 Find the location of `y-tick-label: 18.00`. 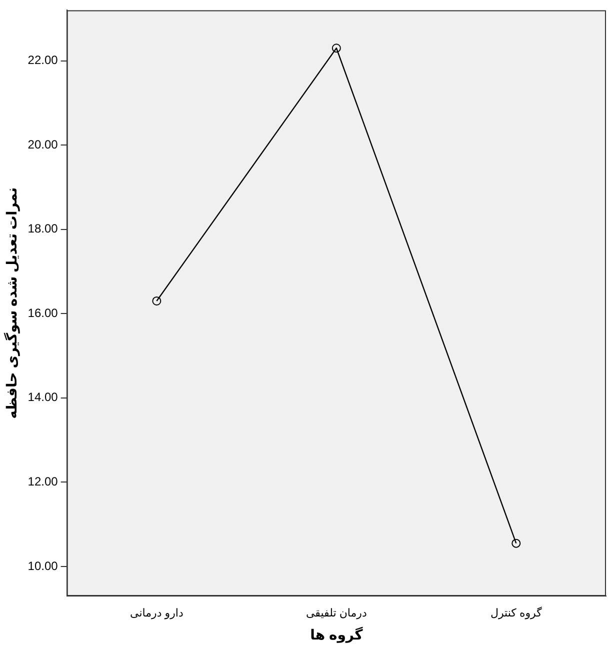

y-tick-label: 18.00 is located at coordinates (43, 229).